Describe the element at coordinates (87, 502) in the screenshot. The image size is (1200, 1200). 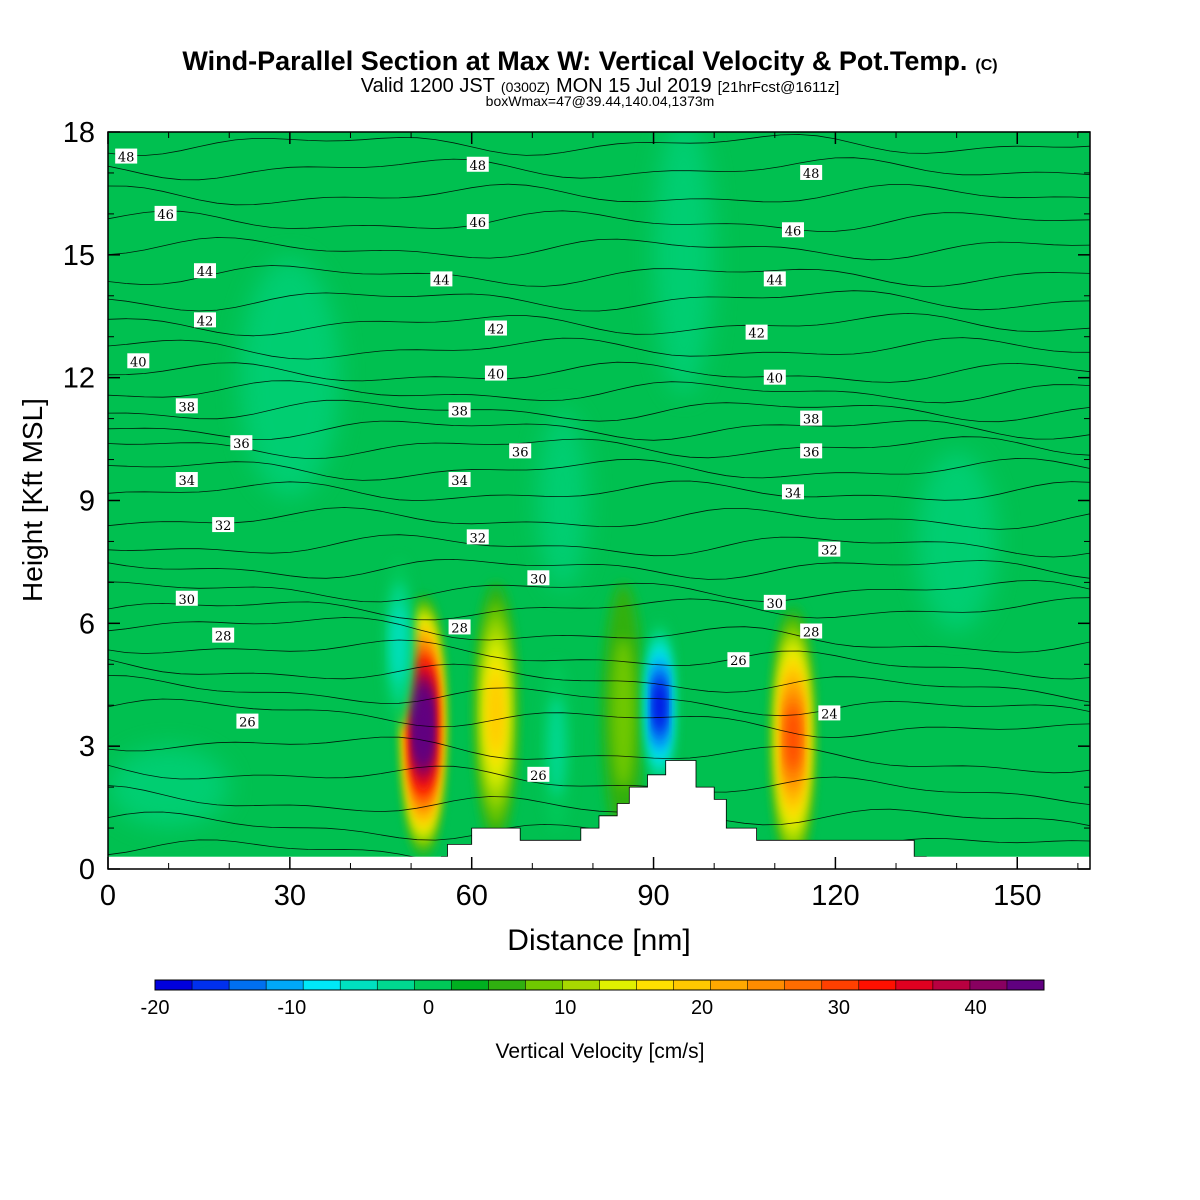
I see `y-tick-label: 9` at that location.